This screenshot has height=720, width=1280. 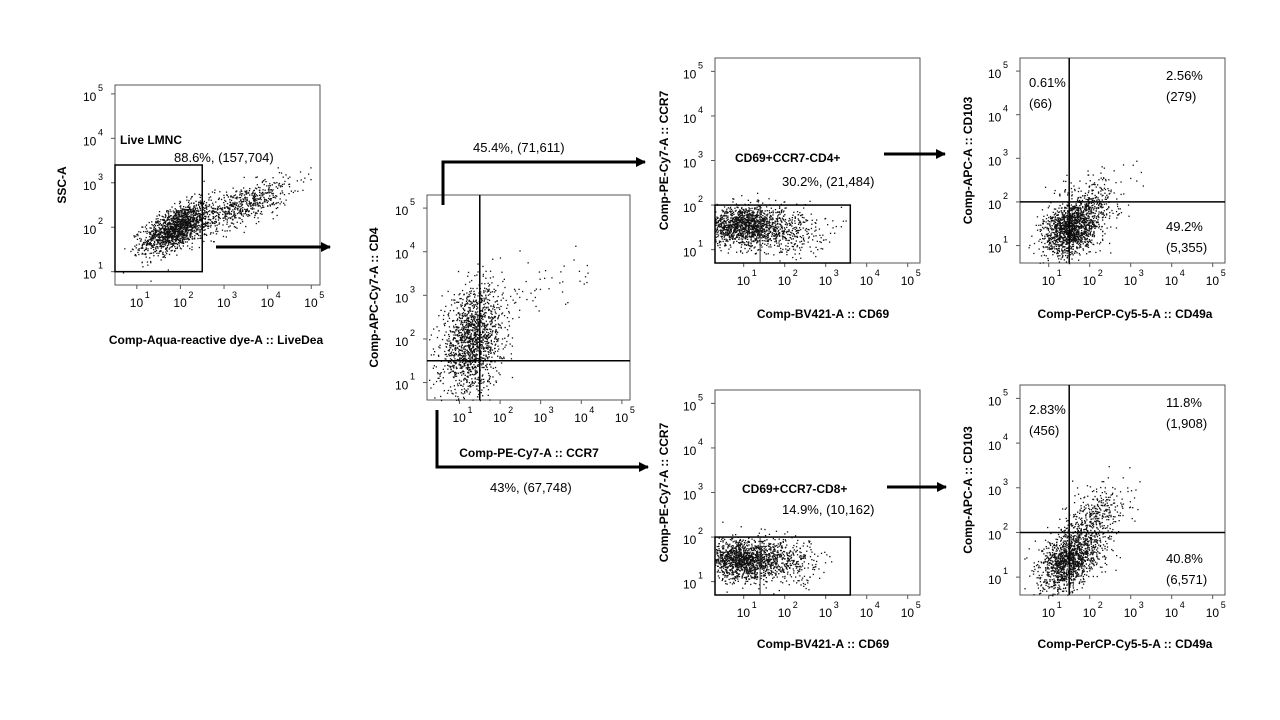 What do you see at coordinates (151, 140) in the screenshot?
I see `gate-name: Live LMNC` at bounding box center [151, 140].